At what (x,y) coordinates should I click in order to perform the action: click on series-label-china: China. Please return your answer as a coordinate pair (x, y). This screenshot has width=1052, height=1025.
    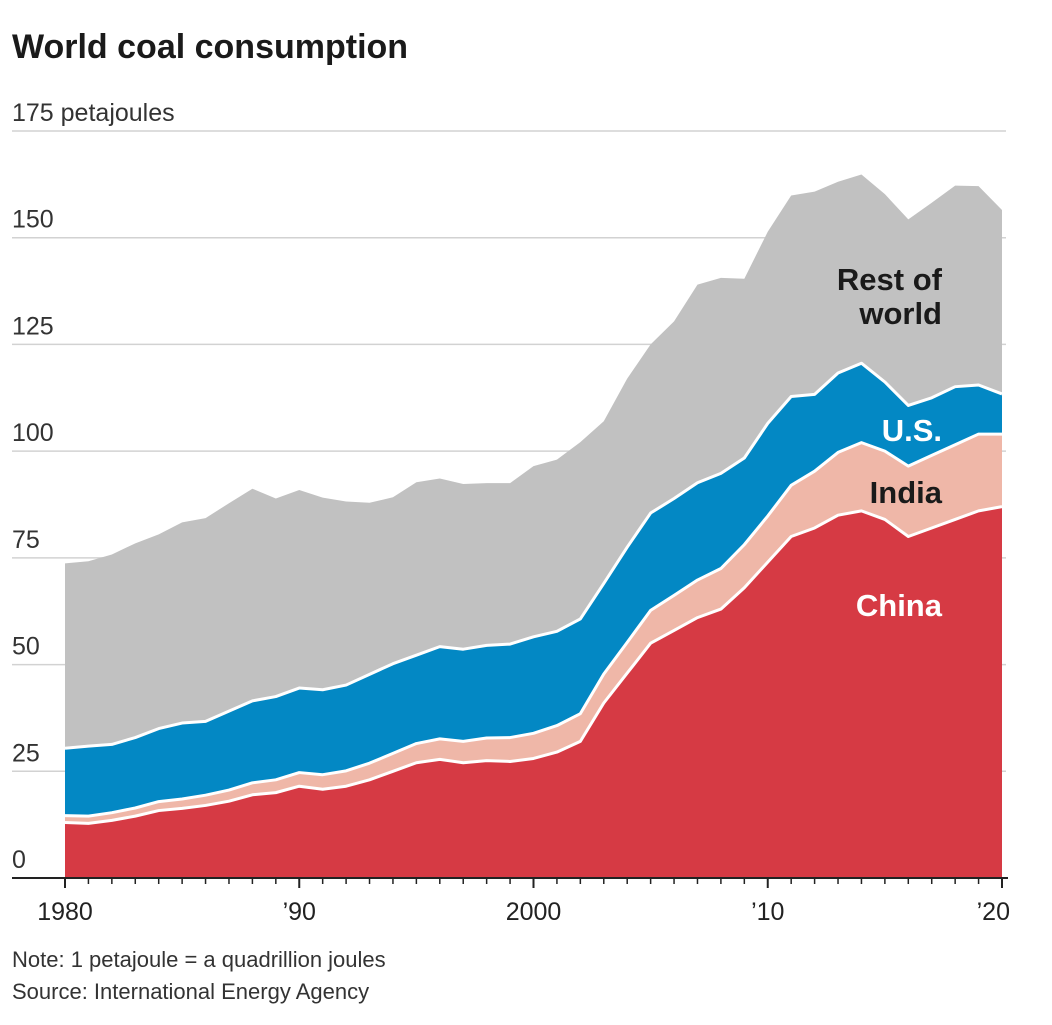
    Looking at the image, I should click on (899, 605).